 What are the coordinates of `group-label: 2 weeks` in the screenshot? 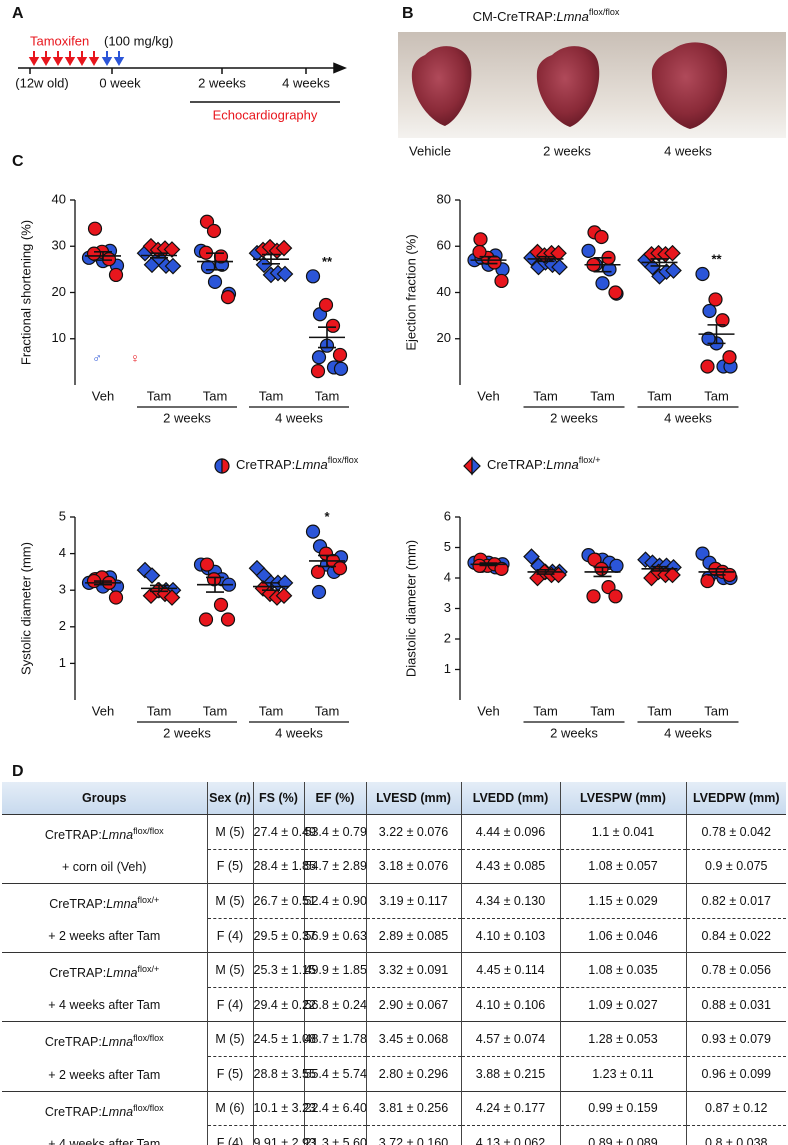 It's located at (187, 417).